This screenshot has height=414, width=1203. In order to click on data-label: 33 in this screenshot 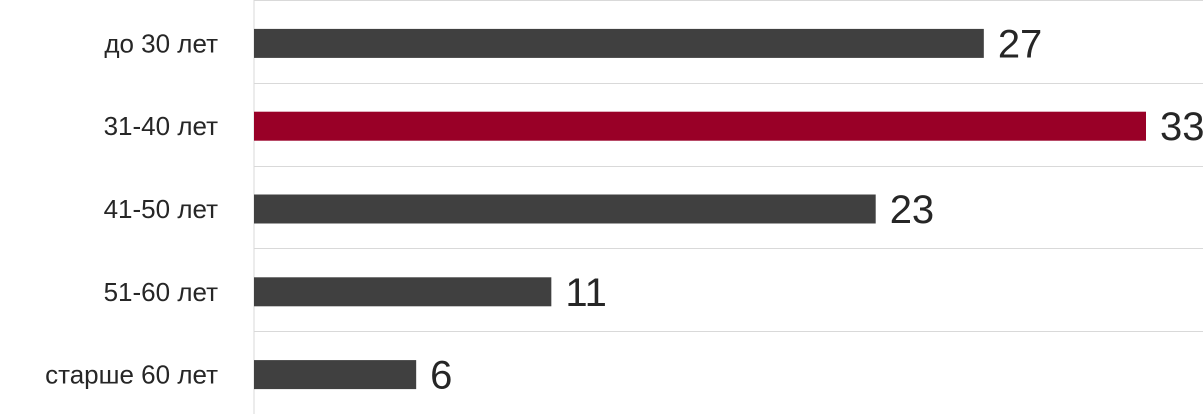, I will do `click(1181, 127)`.